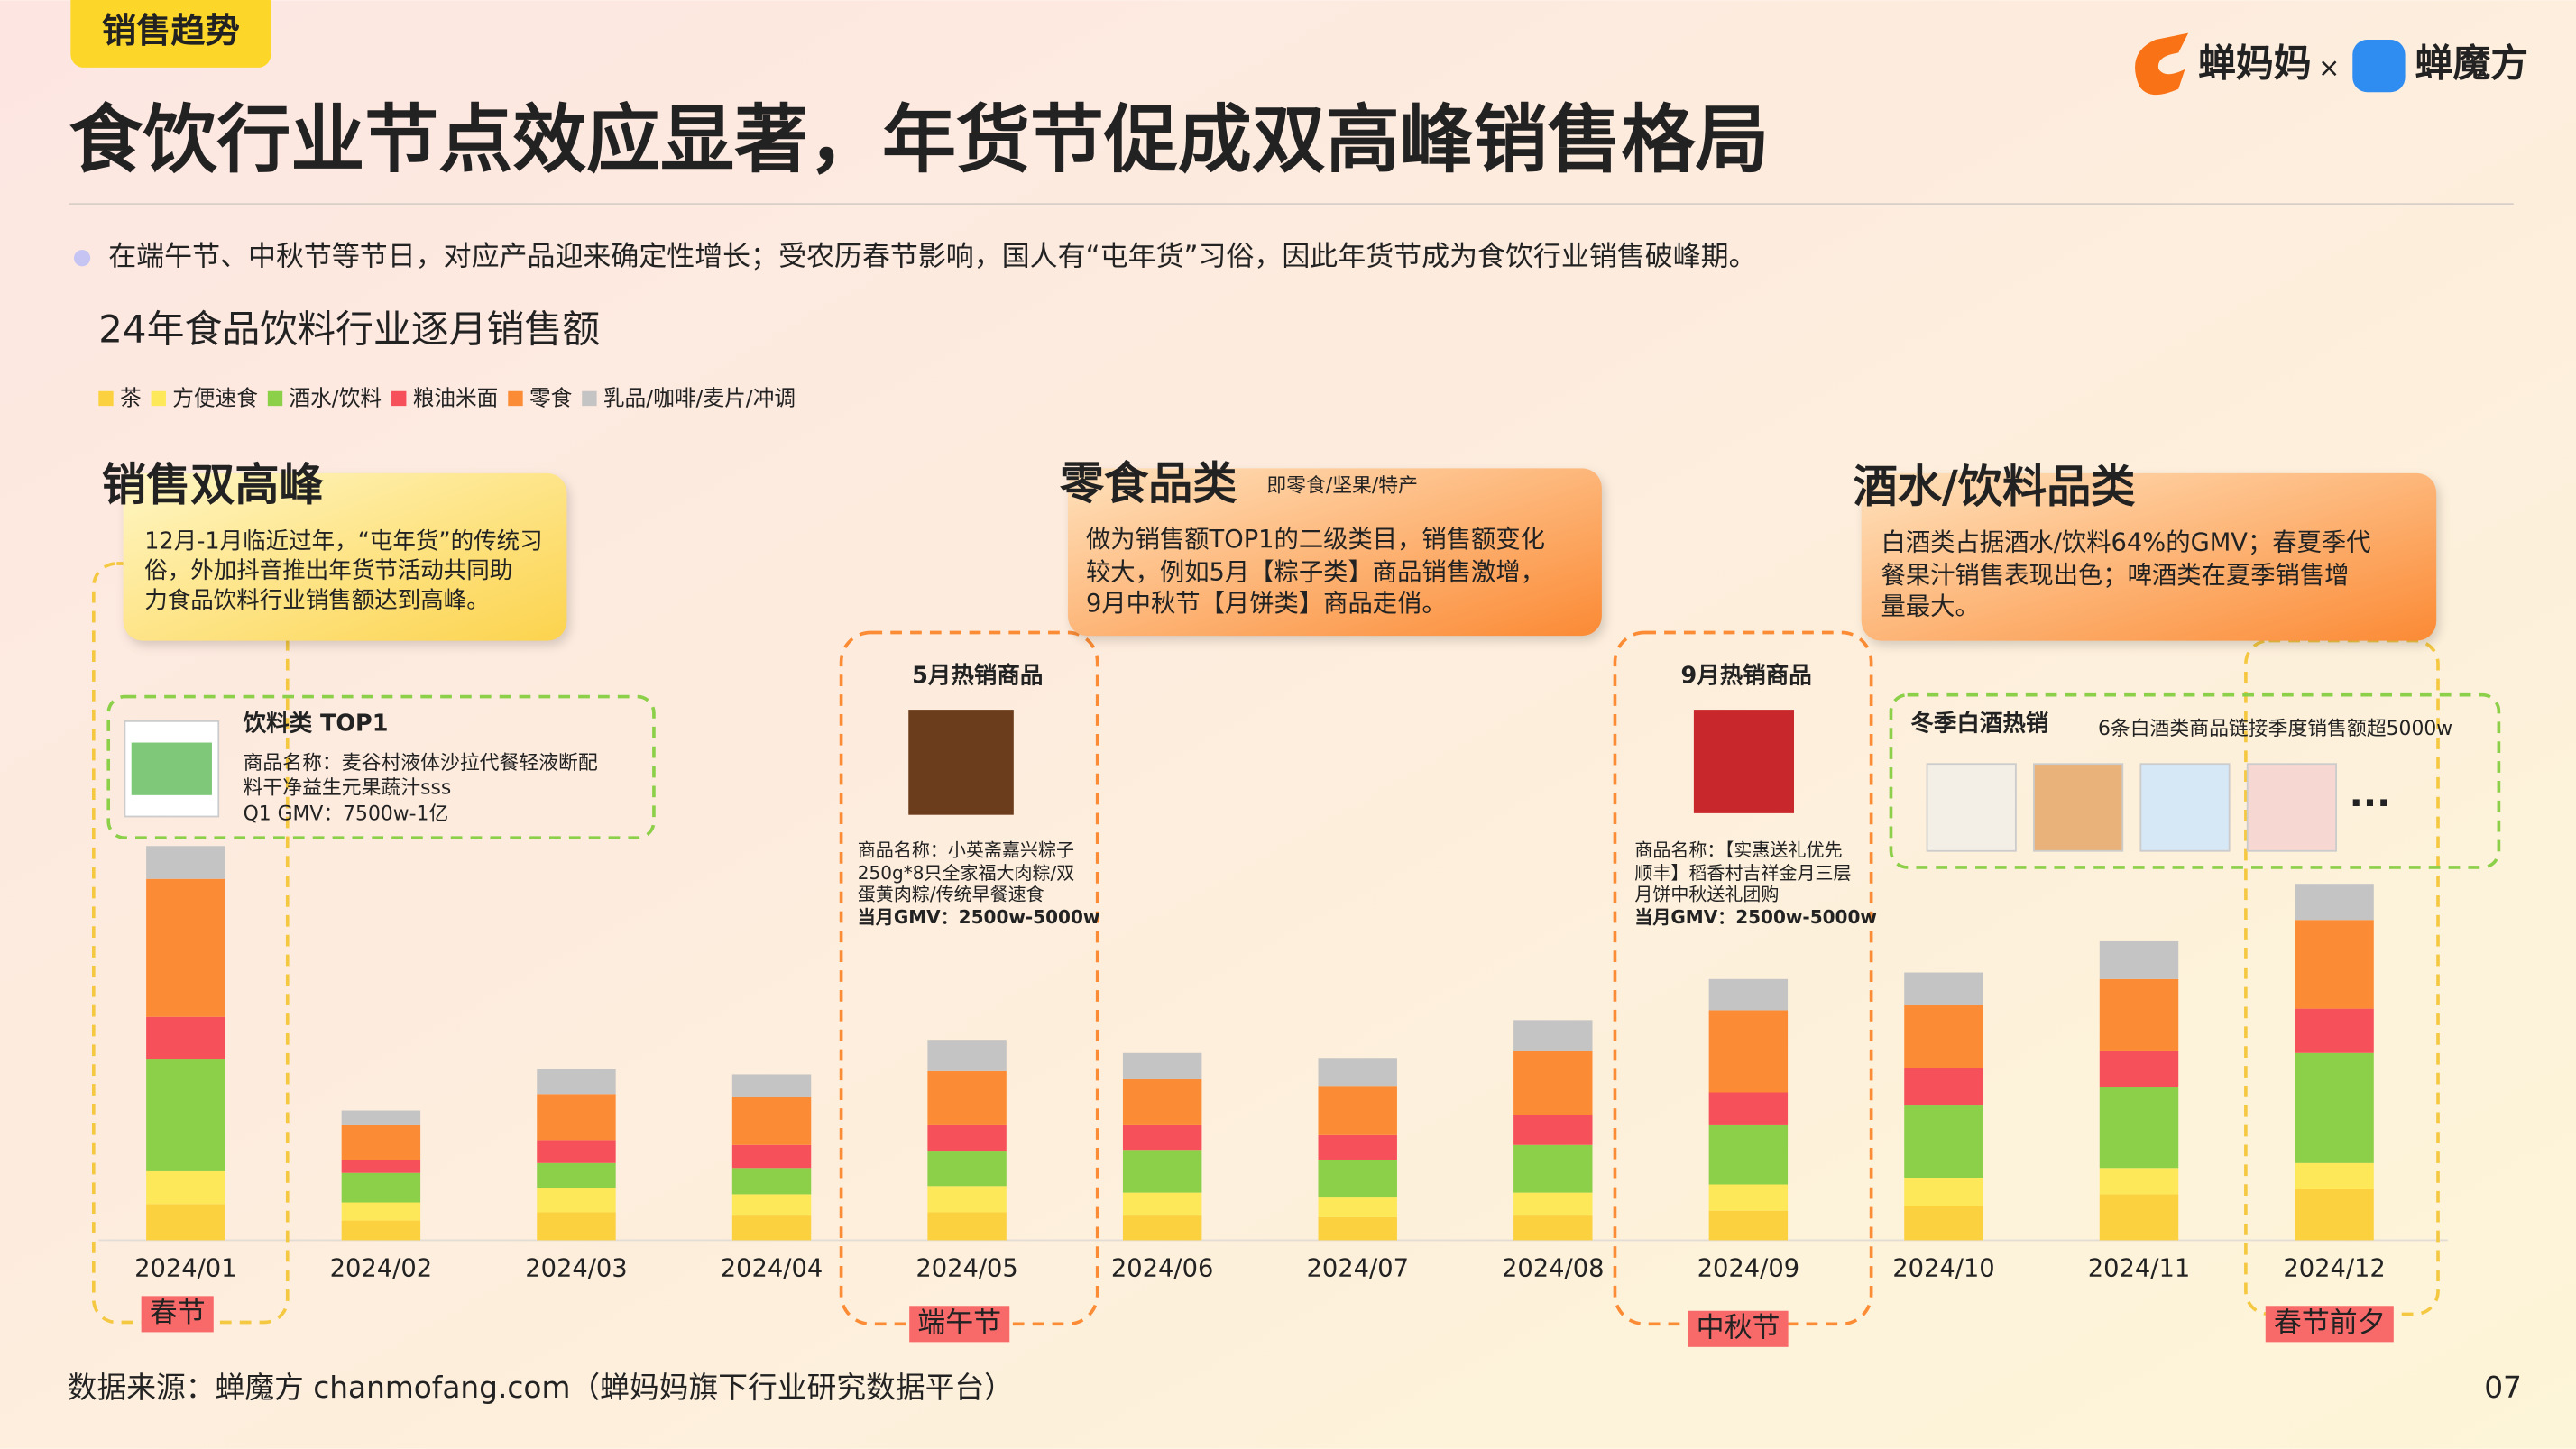  Describe the element at coordinates (1316, 540) in the screenshot. I see `callout-text: 做为销售额TOP1的二级类目，销售额变化` at that location.